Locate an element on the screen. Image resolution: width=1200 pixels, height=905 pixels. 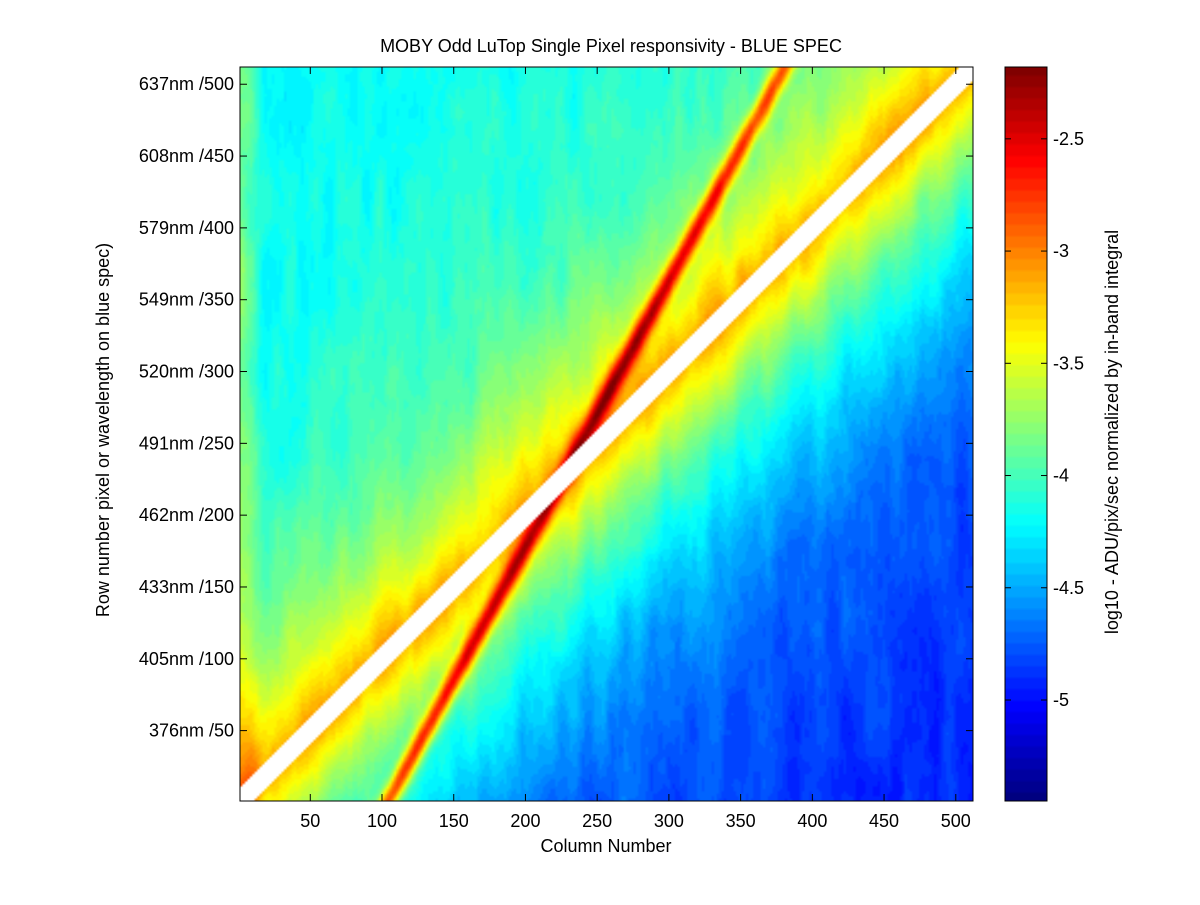
colorbar-tick-label: -3.5 is located at coordinates (1068, 363).